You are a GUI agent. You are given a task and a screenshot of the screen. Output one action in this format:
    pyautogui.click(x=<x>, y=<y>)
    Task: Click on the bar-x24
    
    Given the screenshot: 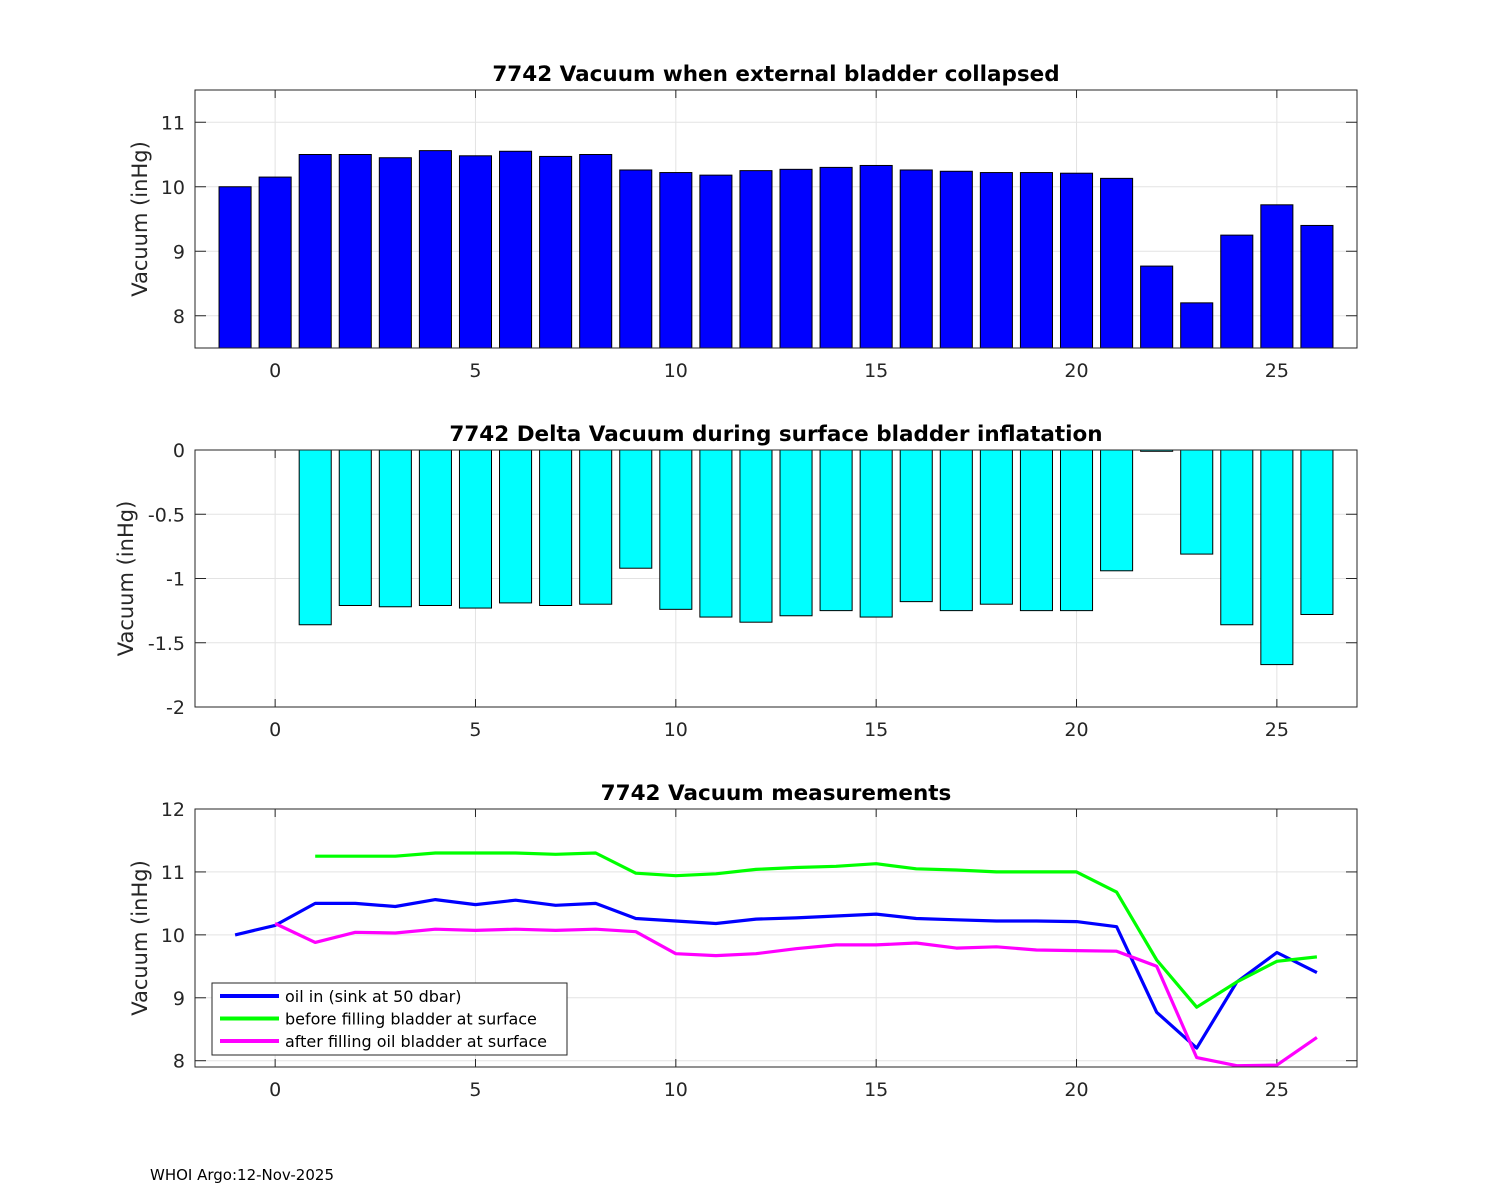 What is the action you would take?
    pyautogui.click(x=1237, y=538)
    